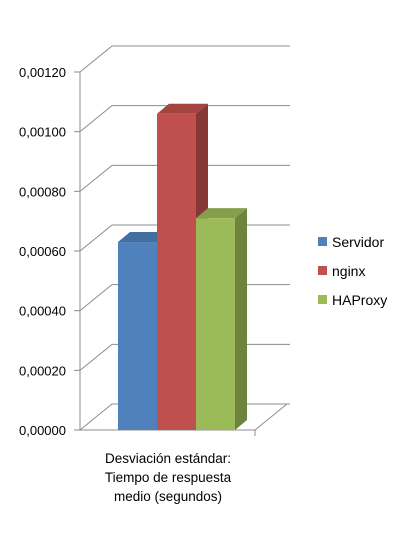 The height and width of the screenshot is (543, 400). Describe the element at coordinates (271, 417) in the screenshot. I see `floor-side-edge` at that location.